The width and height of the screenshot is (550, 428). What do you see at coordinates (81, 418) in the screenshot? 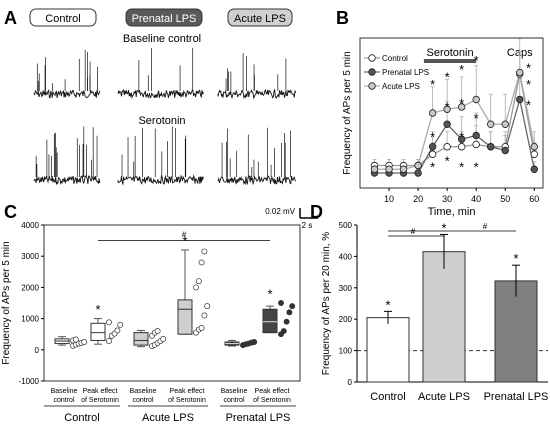
I see `group-label: Control` at bounding box center [81, 418].